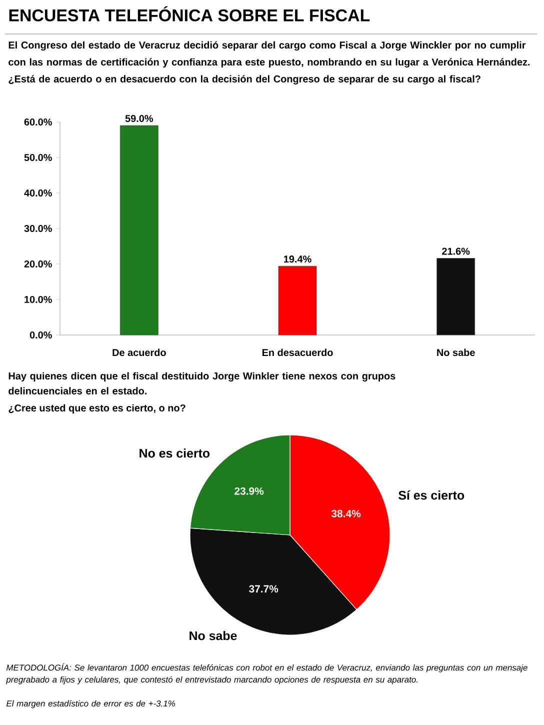 The image size is (544, 725). I want to click on data-label: 21.6%, so click(456, 251).